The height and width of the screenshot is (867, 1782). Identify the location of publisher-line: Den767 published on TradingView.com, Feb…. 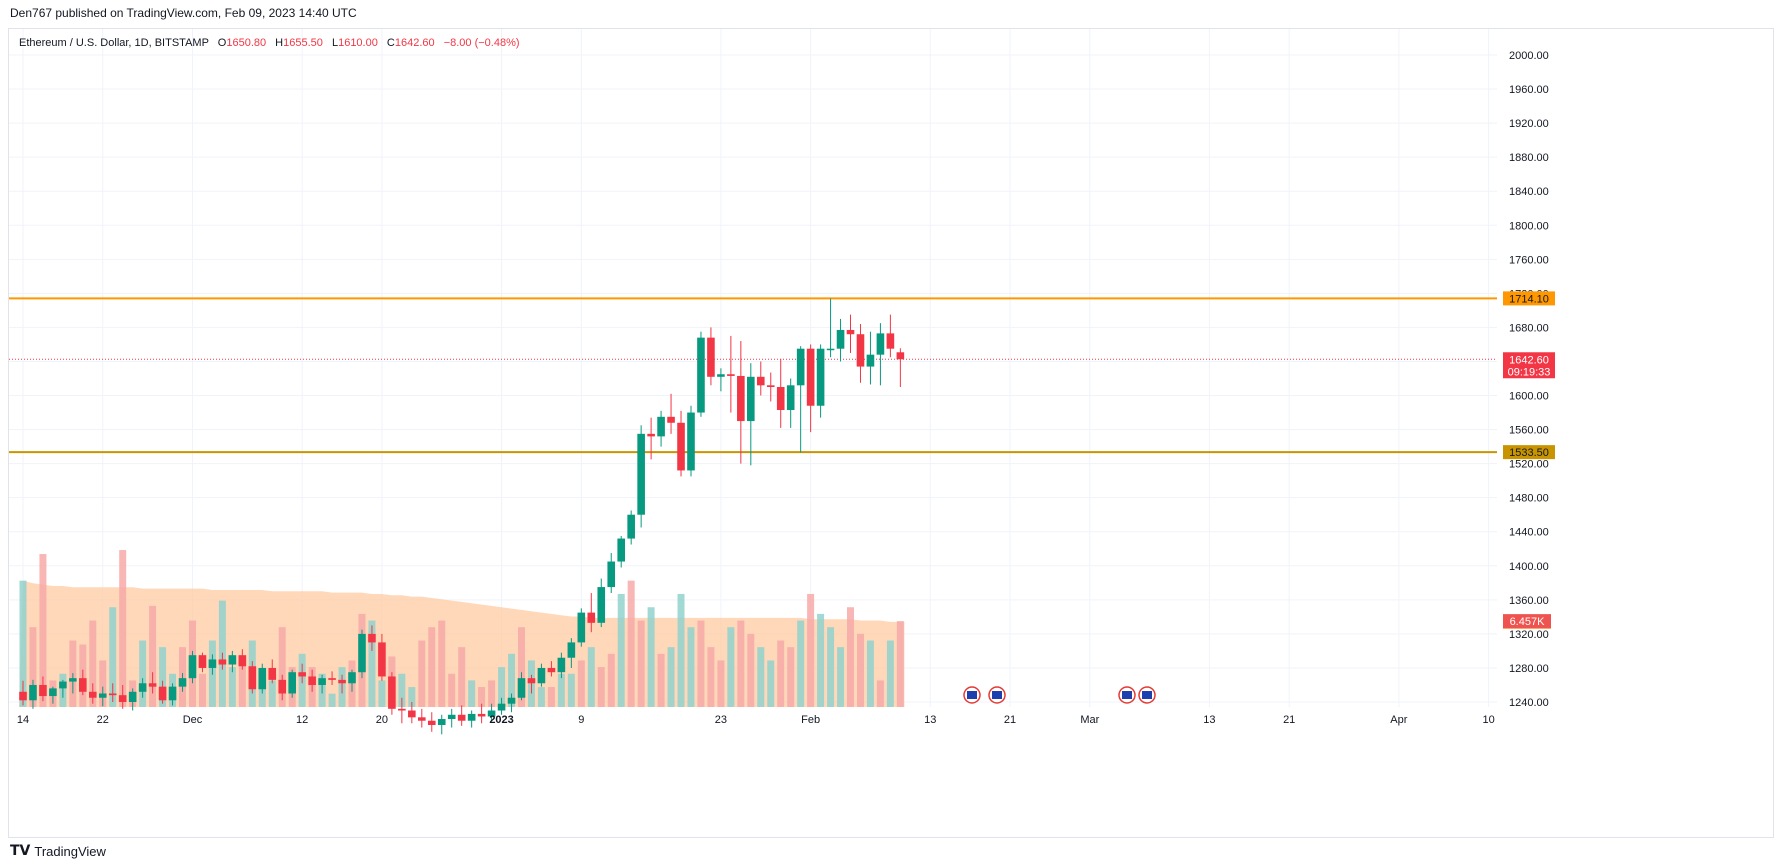
(183, 13).